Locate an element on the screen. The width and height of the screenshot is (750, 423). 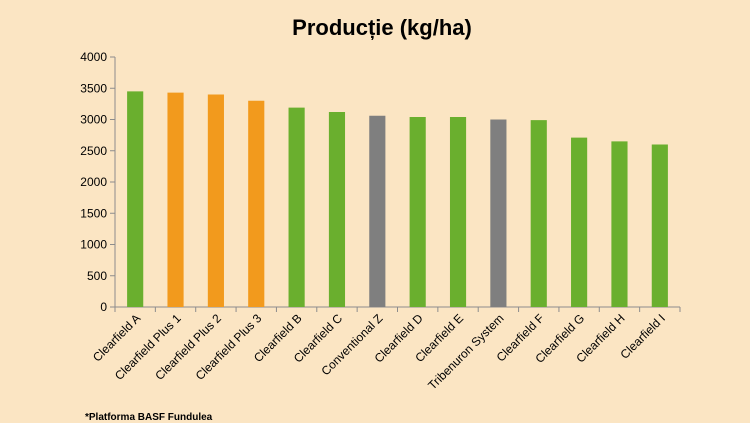
footnote: *Platforma BASF Fundulea is located at coordinates (149, 417).